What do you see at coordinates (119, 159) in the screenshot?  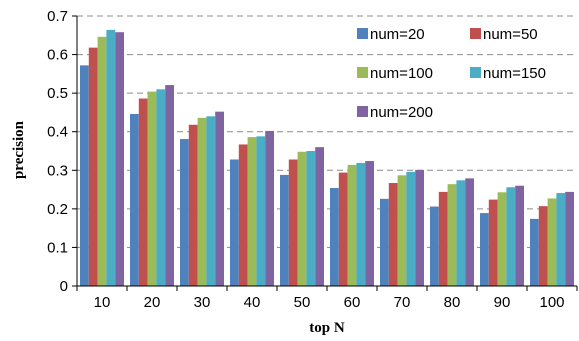 I see `bar-num=200-10` at bounding box center [119, 159].